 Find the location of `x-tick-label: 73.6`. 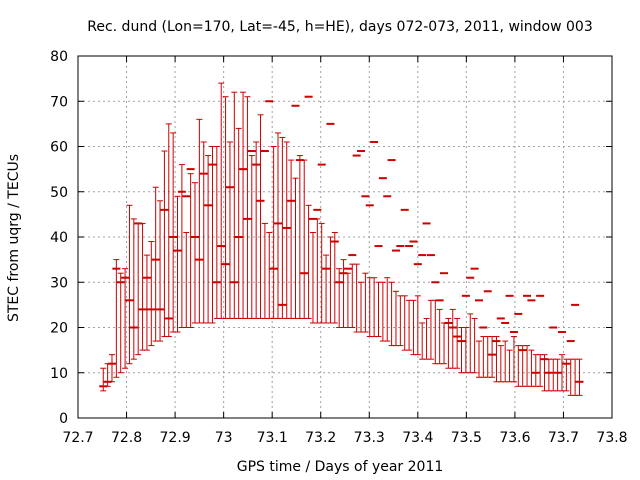

x-tick-label: 73.6 is located at coordinates (514, 438).